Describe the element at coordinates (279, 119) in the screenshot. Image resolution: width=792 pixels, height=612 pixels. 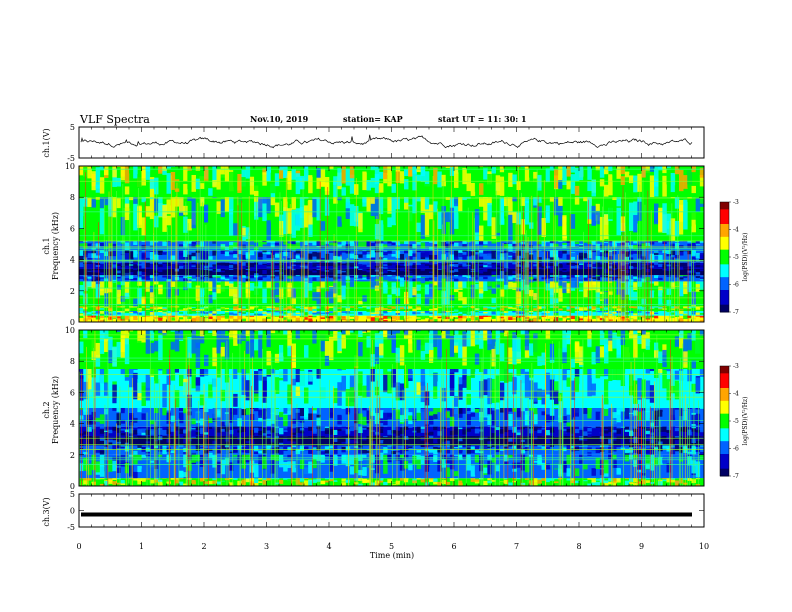
I see `date-label: Nov.10, 2019` at that location.